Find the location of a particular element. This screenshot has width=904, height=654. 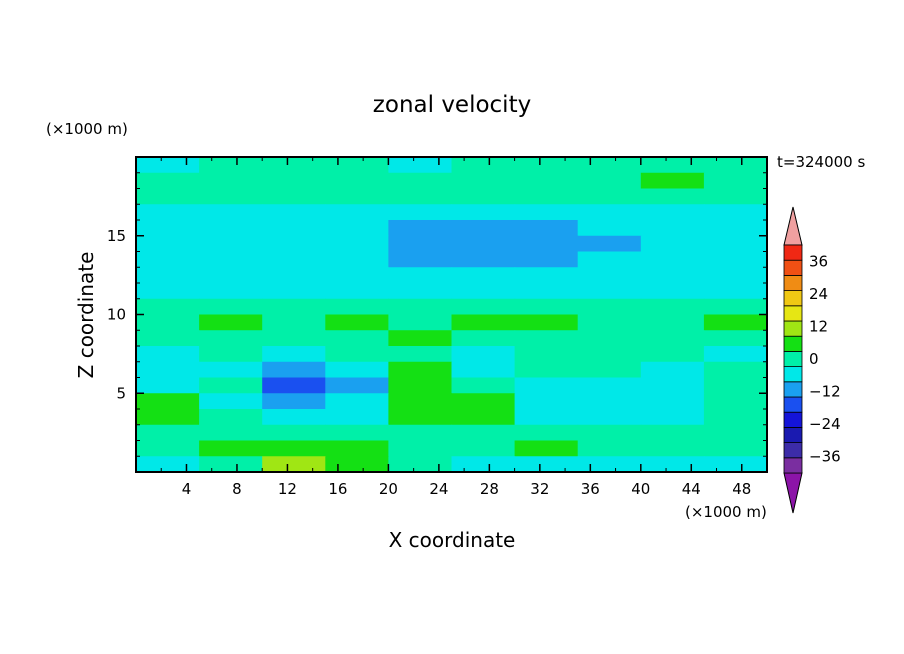

x-tick-label: 32 is located at coordinates (539, 489).